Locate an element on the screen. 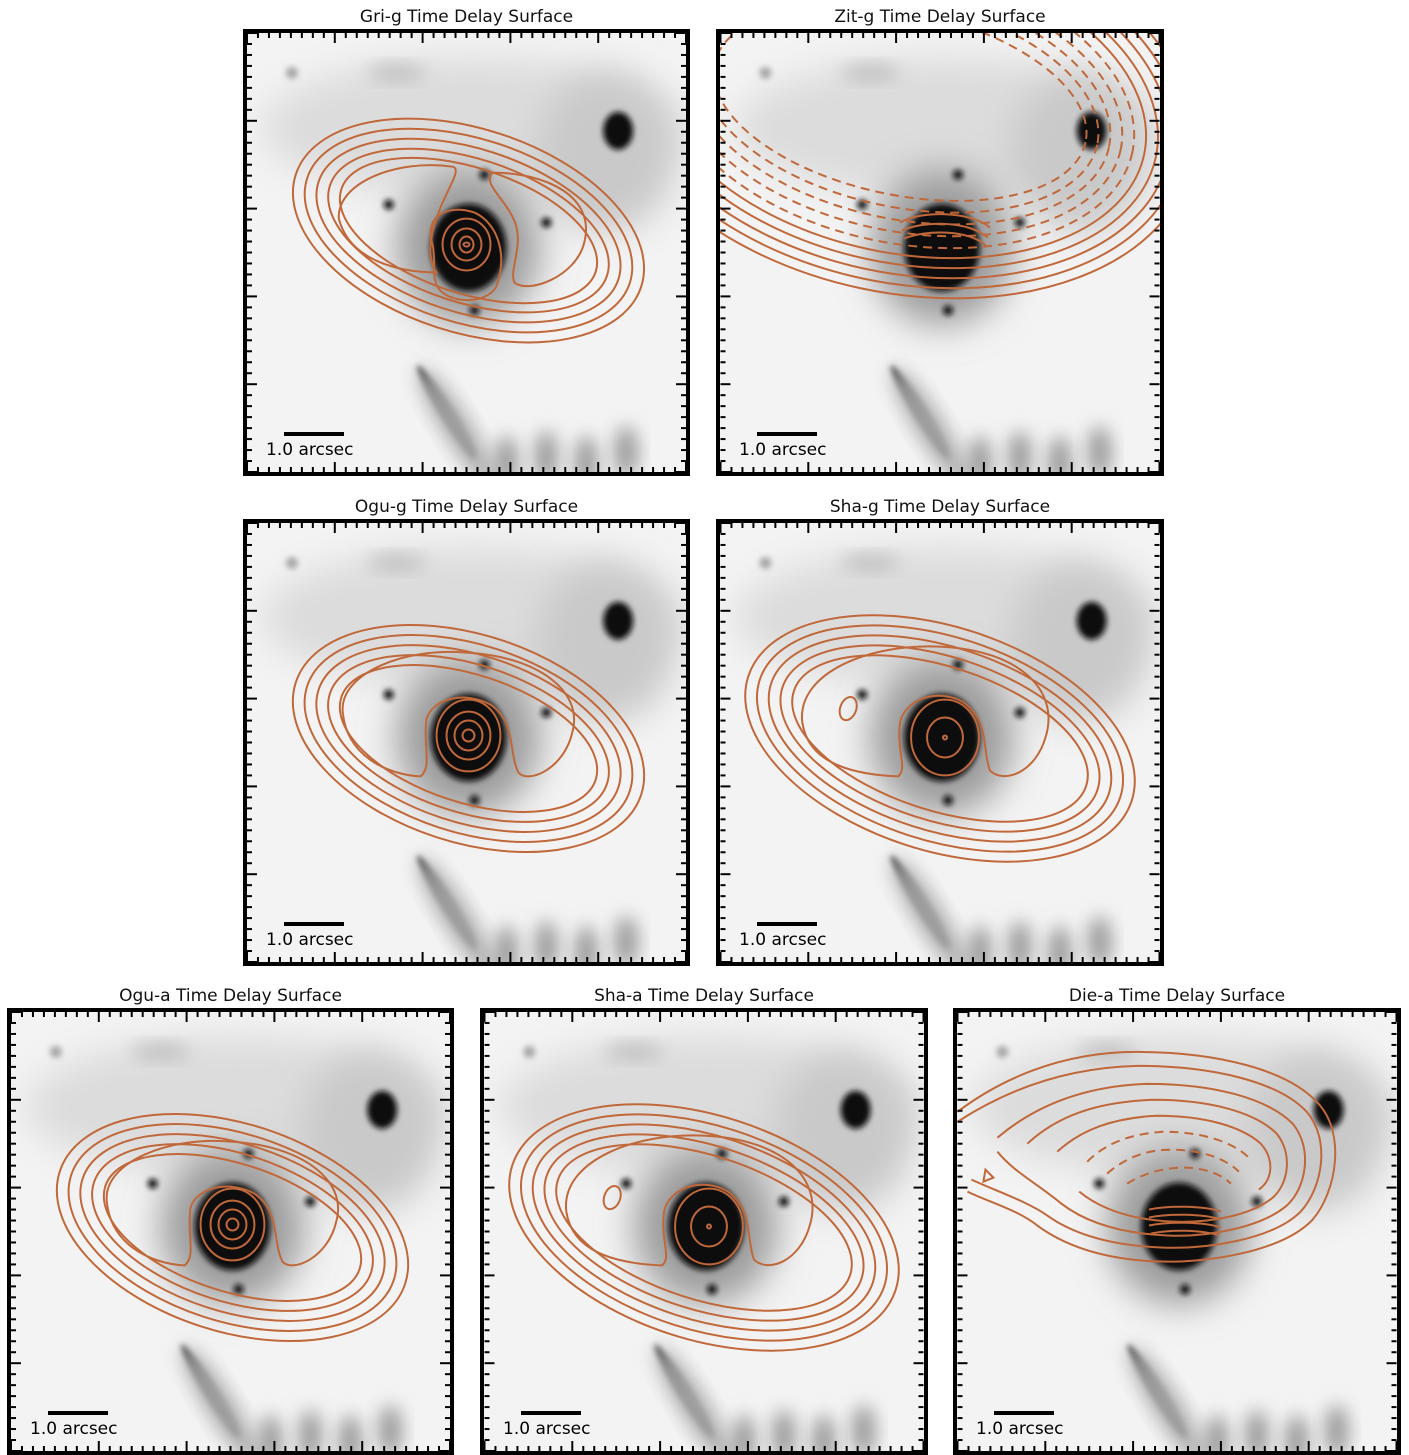  panel-ogu-g: Ogu-g Time Delay Surface 1.0 arcsec is located at coordinates (466, 728).